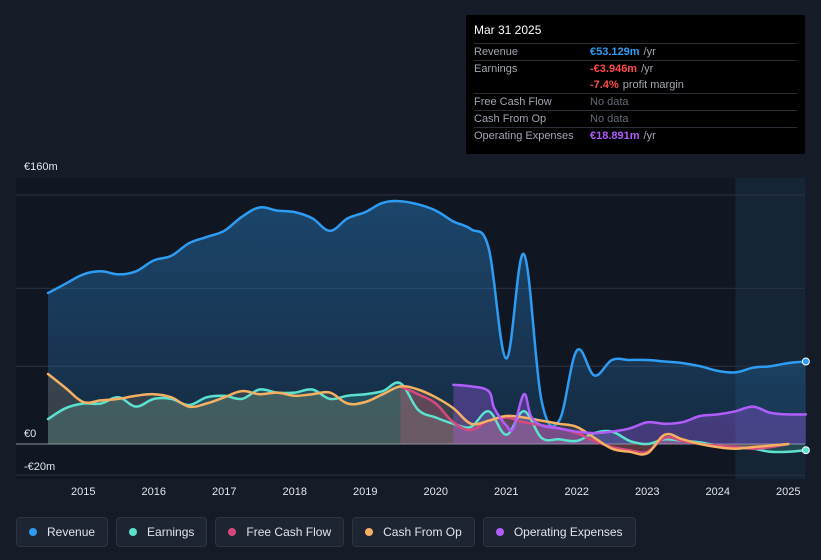 The height and width of the screenshot is (560, 821). Describe the element at coordinates (805, 361) in the screenshot. I see `end-marker-revenue` at that location.